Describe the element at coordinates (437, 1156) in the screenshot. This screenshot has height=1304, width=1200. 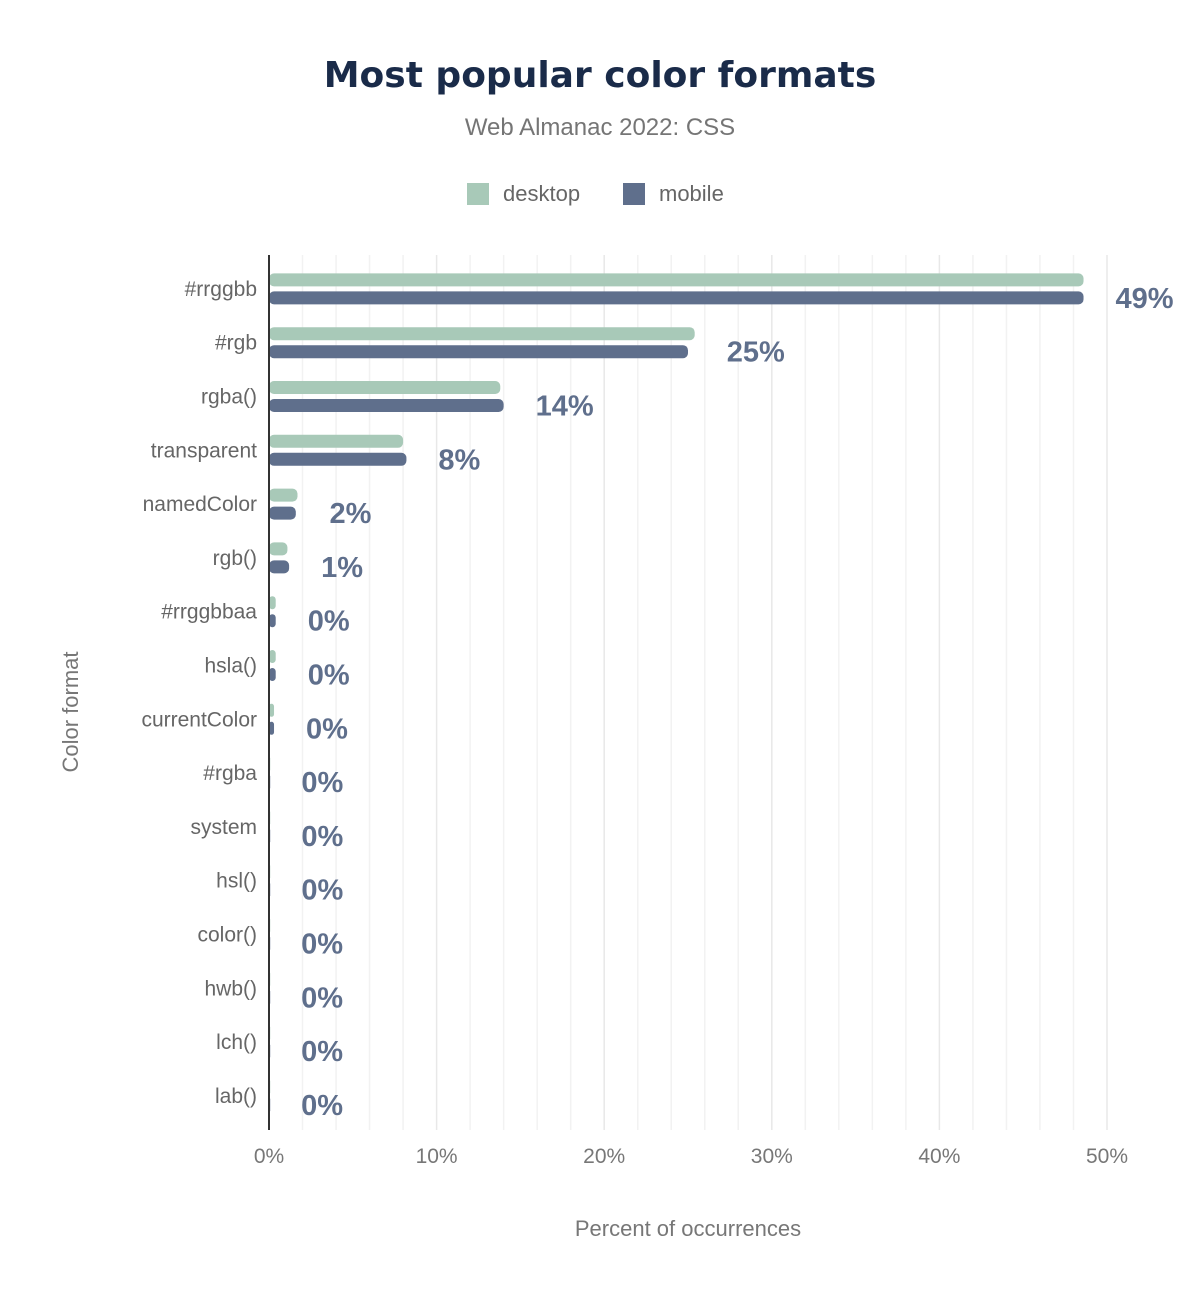
I see `x-tick-label: 10%` at that location.